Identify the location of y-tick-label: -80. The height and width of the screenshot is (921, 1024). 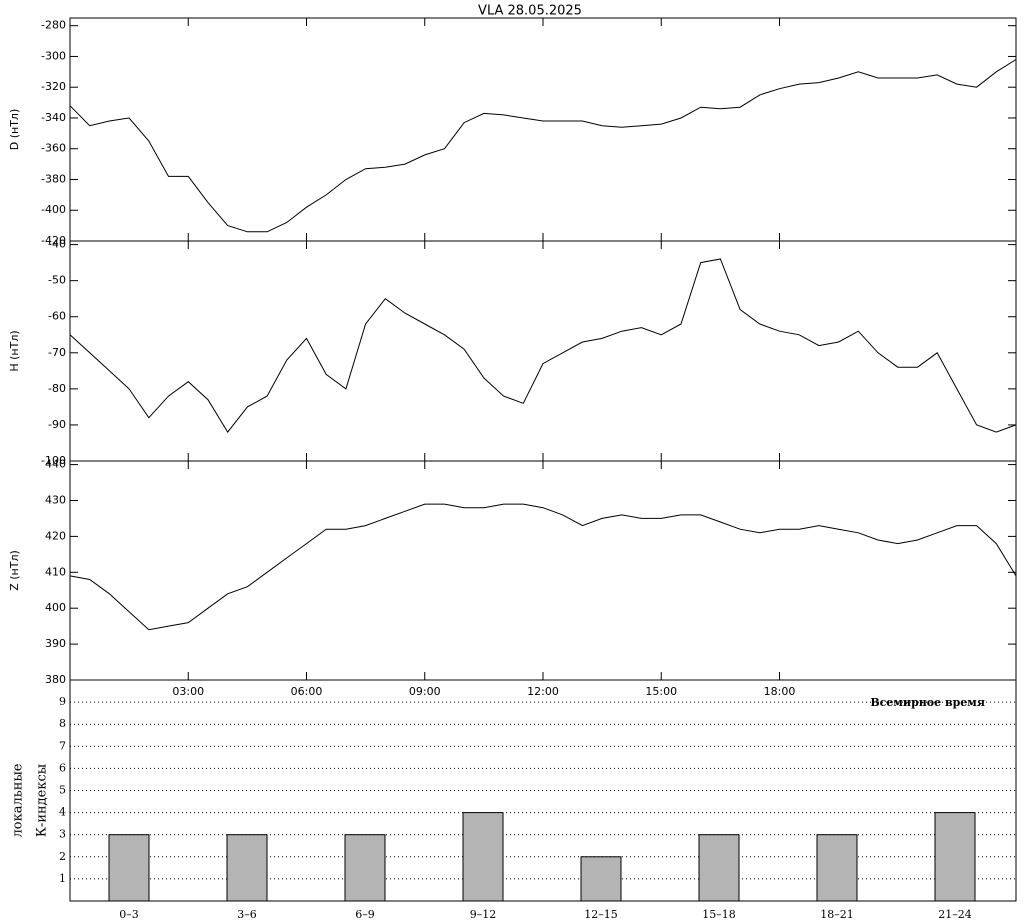
(57, 388).